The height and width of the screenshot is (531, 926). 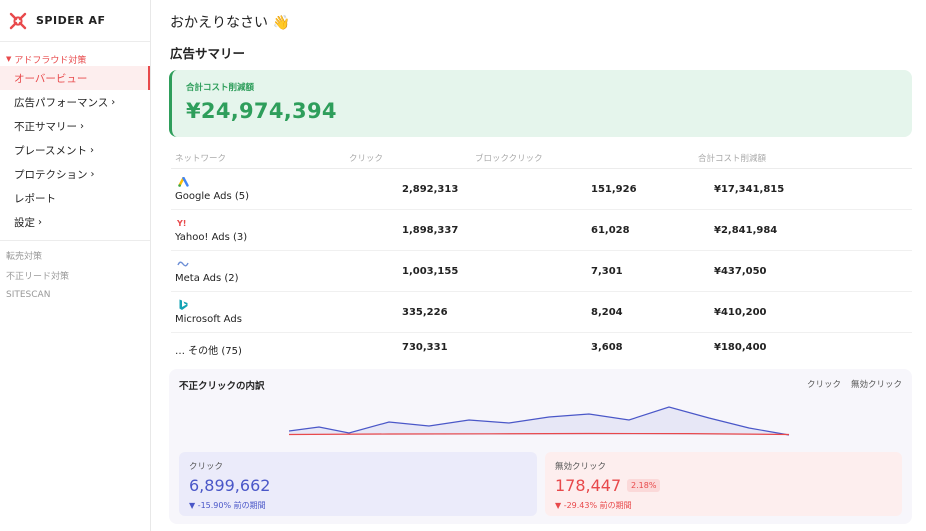 What do you see at coordinates (50, 150) in the screenshot?
I see `sidebar-item-label: プレースメント` at bounding box center [50, 150].